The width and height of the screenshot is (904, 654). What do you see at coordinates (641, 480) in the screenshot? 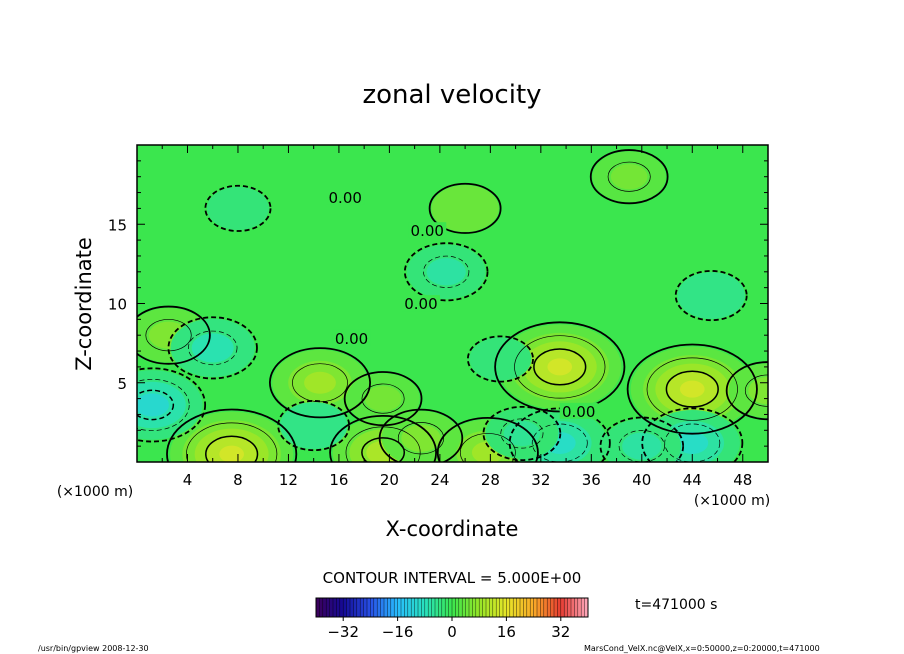
I see `x-tick-label: 40` at bounding box center [641, 480].